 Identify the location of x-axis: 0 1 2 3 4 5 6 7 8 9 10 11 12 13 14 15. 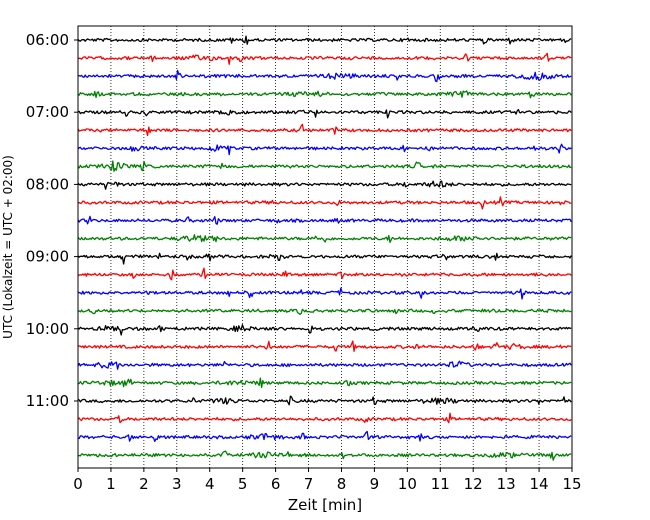
(327, 480).